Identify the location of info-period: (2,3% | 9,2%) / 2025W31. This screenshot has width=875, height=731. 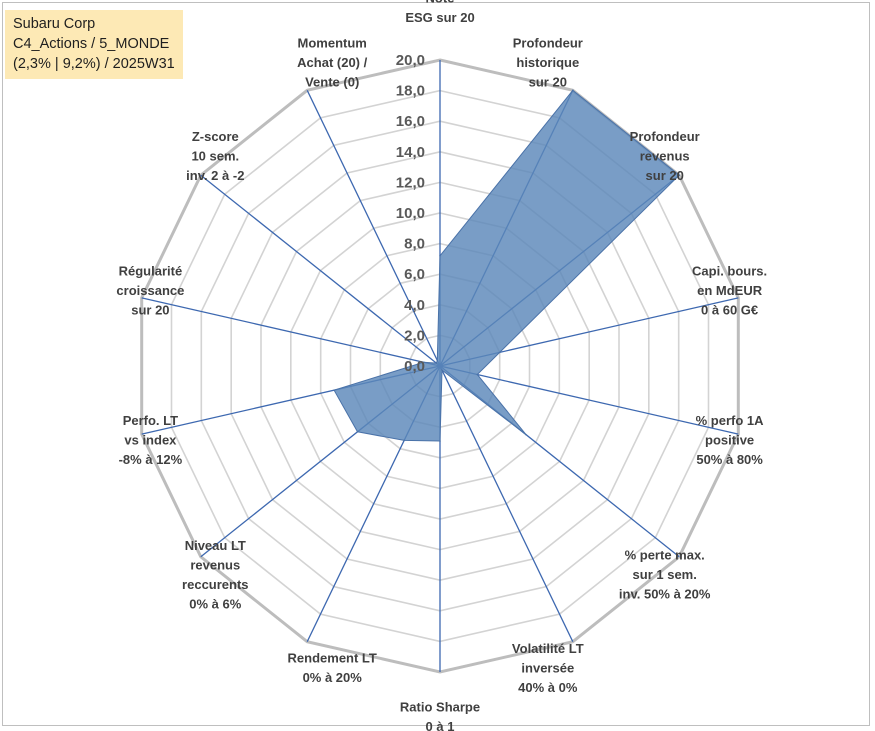
(94, 64).